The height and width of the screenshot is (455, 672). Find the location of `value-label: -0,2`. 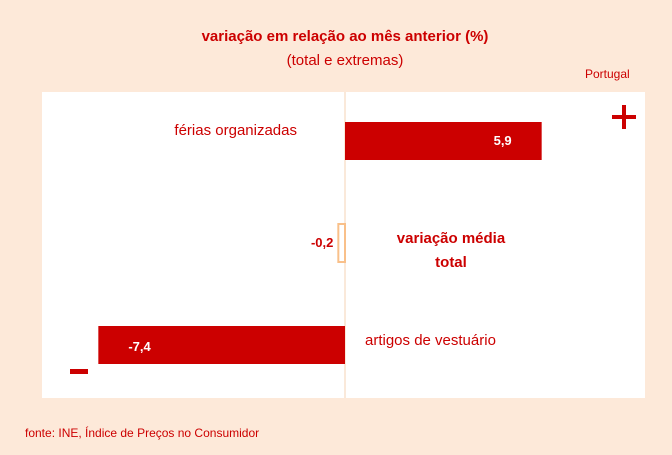

value-label: -0,2 is located at coordinates (322, 242).